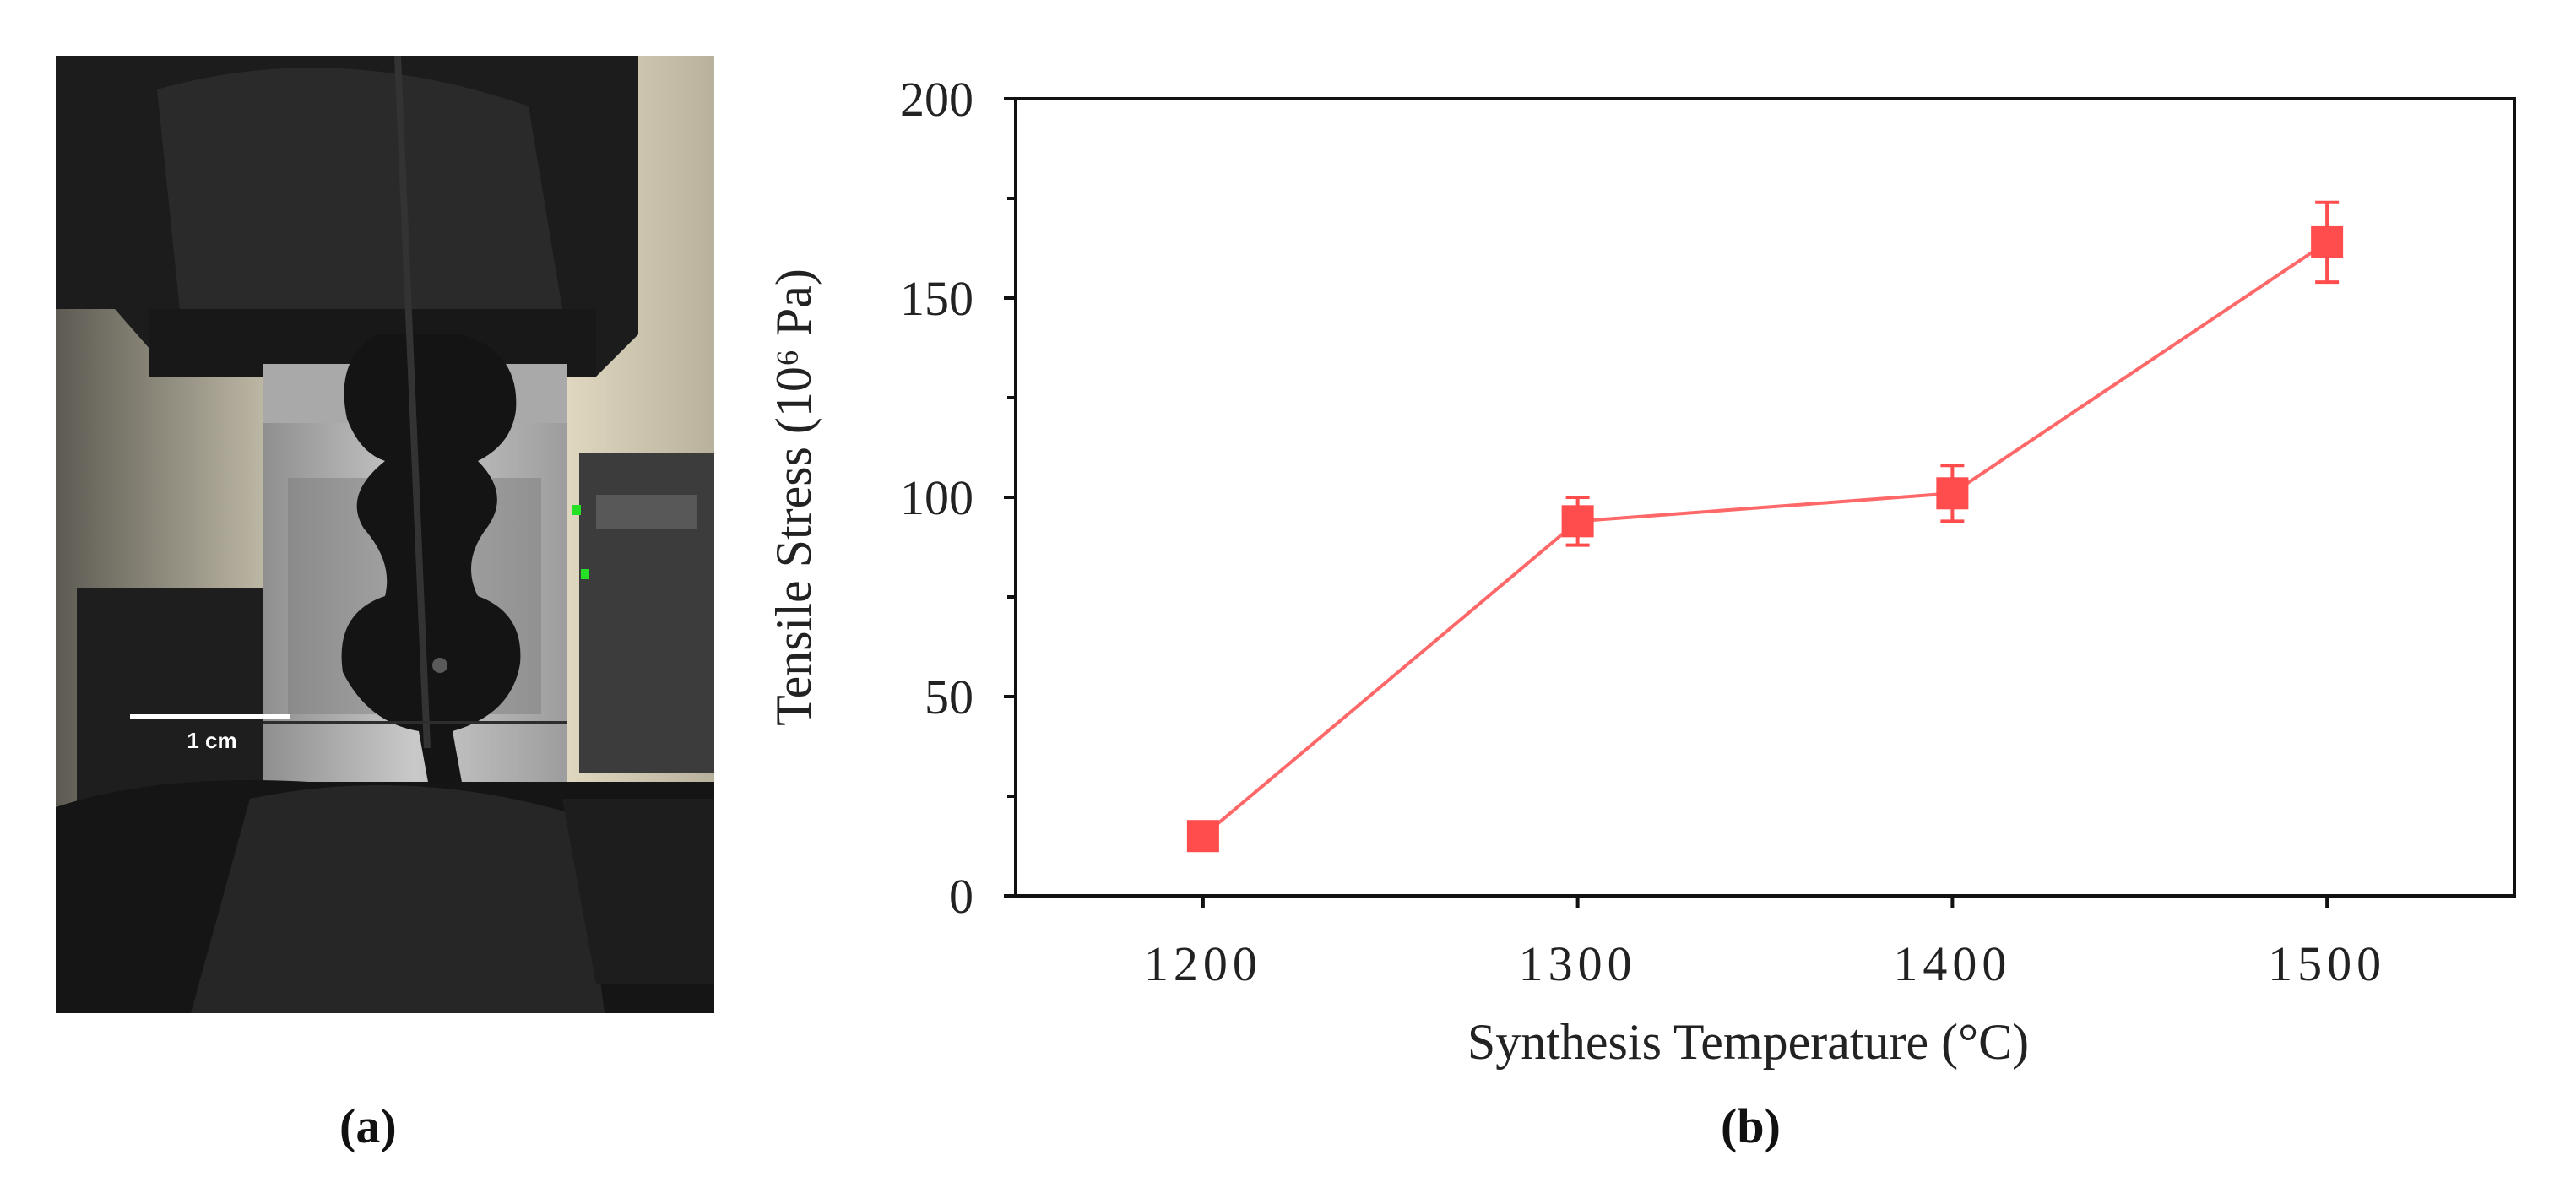 Image resolution: width=2576 pixels, height=1204 pixels. What do you see at coordinates (1578, 964) in the screenshot?
I see `x-tick-label: 1300` at bounding box center [1578, 964].